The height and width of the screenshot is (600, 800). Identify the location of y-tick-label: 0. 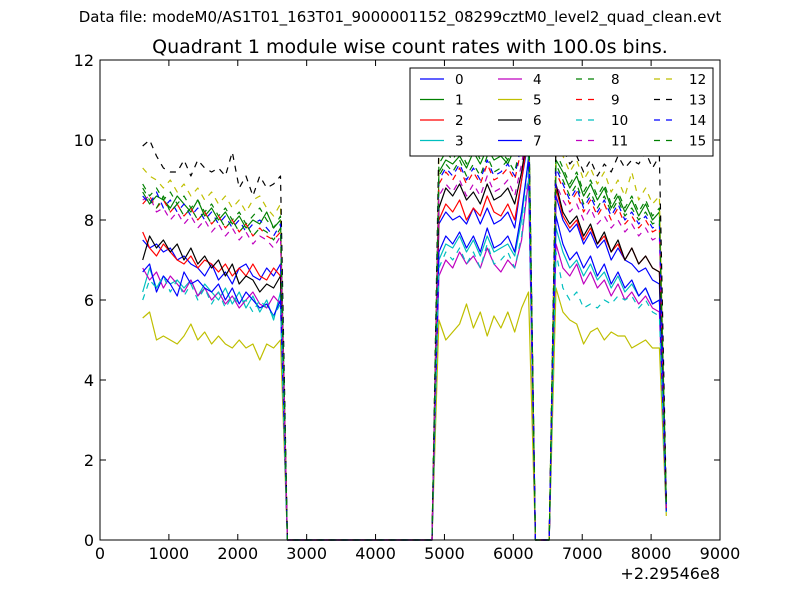
(89, 540).